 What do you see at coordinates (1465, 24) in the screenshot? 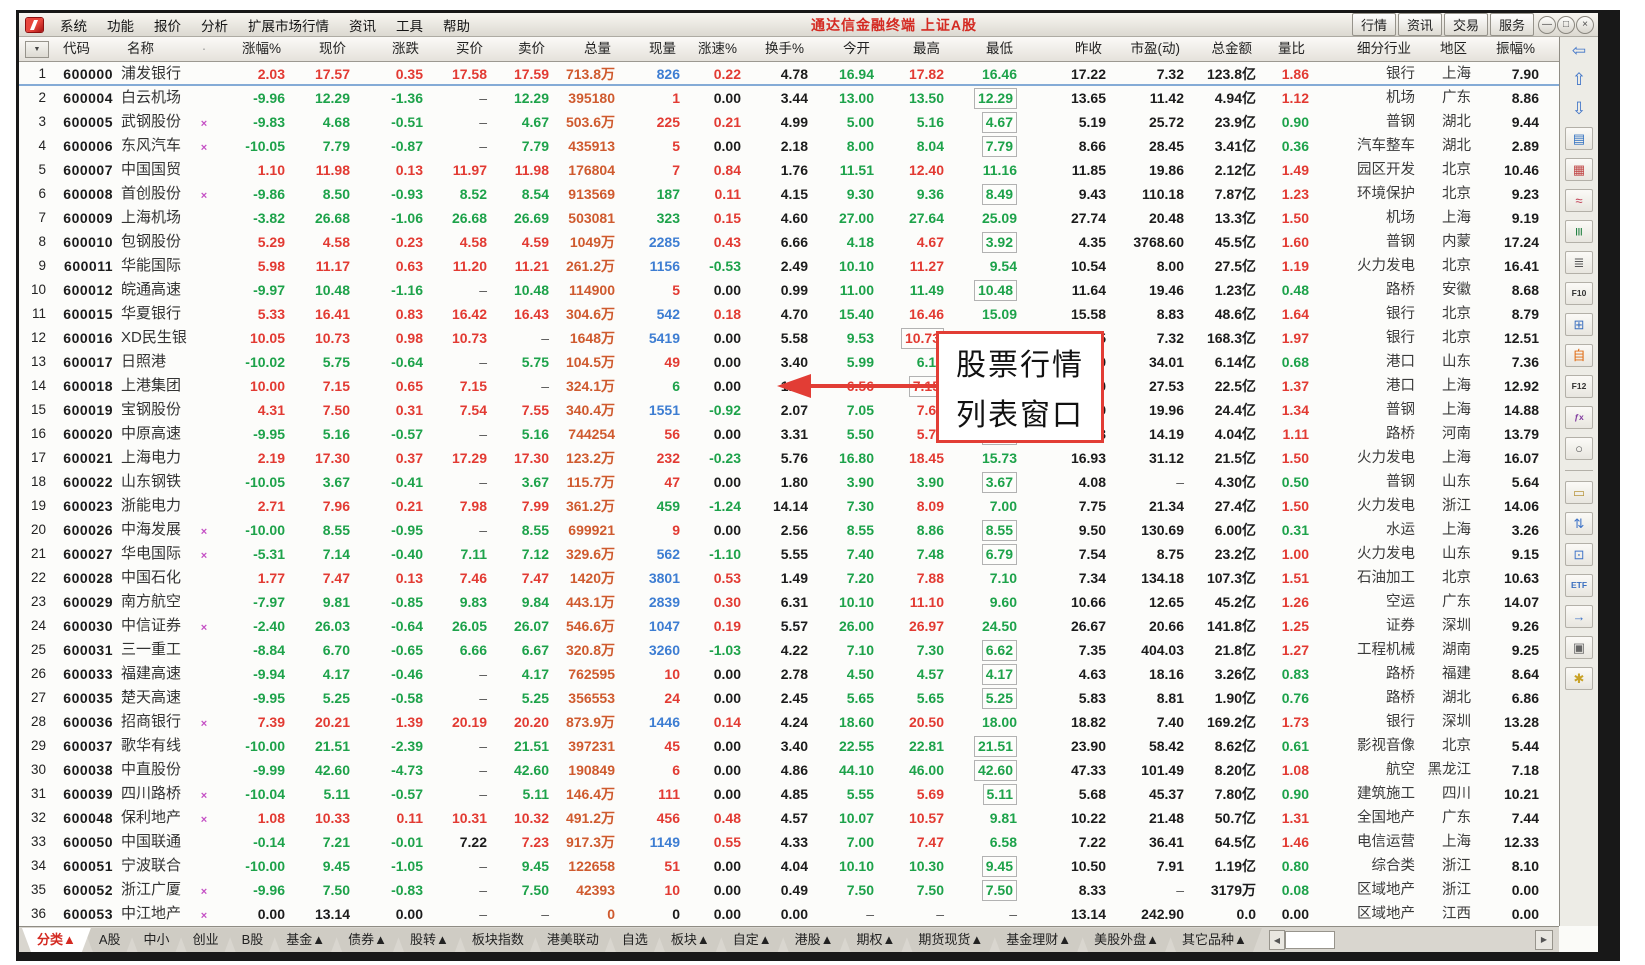
I see `nav-button-交易: 交易` at bounding box center [1465, 24].